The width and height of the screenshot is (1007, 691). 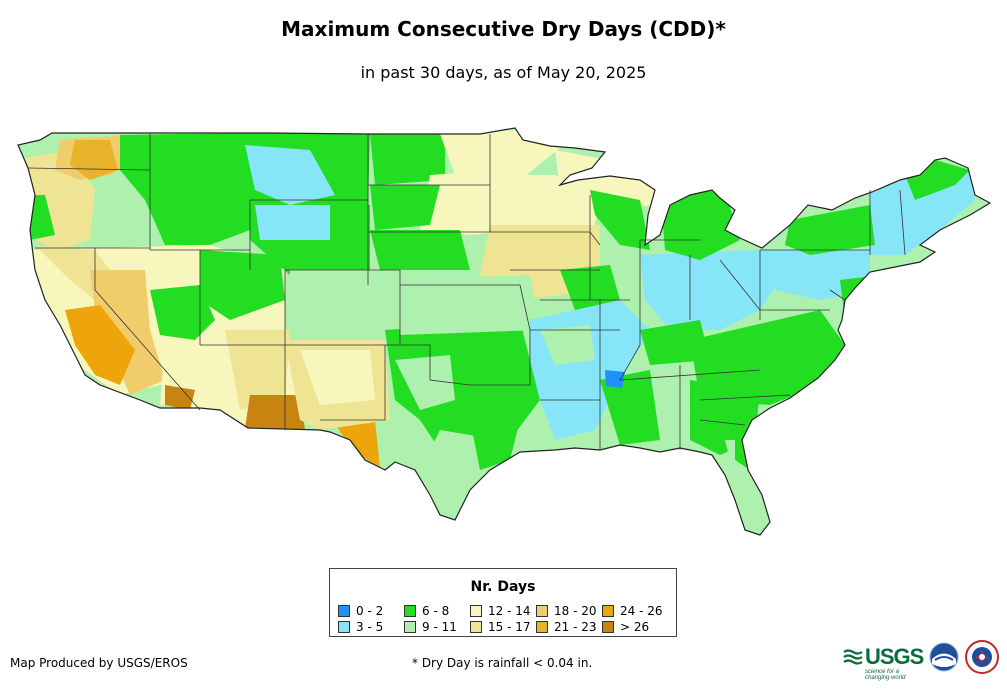 I want to click on legend-item: 21 - 23, so click(x=569, y=627).